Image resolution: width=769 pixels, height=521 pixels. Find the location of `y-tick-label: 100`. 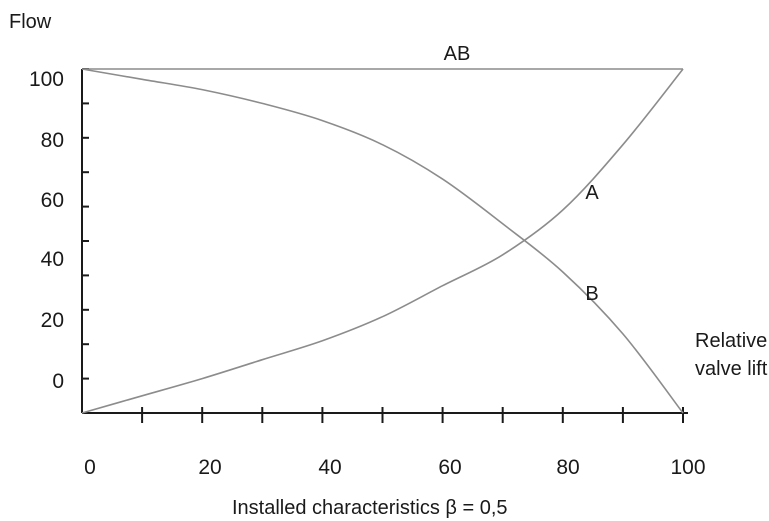

y-tick-label: 100 is located at coordinates (46, 79).